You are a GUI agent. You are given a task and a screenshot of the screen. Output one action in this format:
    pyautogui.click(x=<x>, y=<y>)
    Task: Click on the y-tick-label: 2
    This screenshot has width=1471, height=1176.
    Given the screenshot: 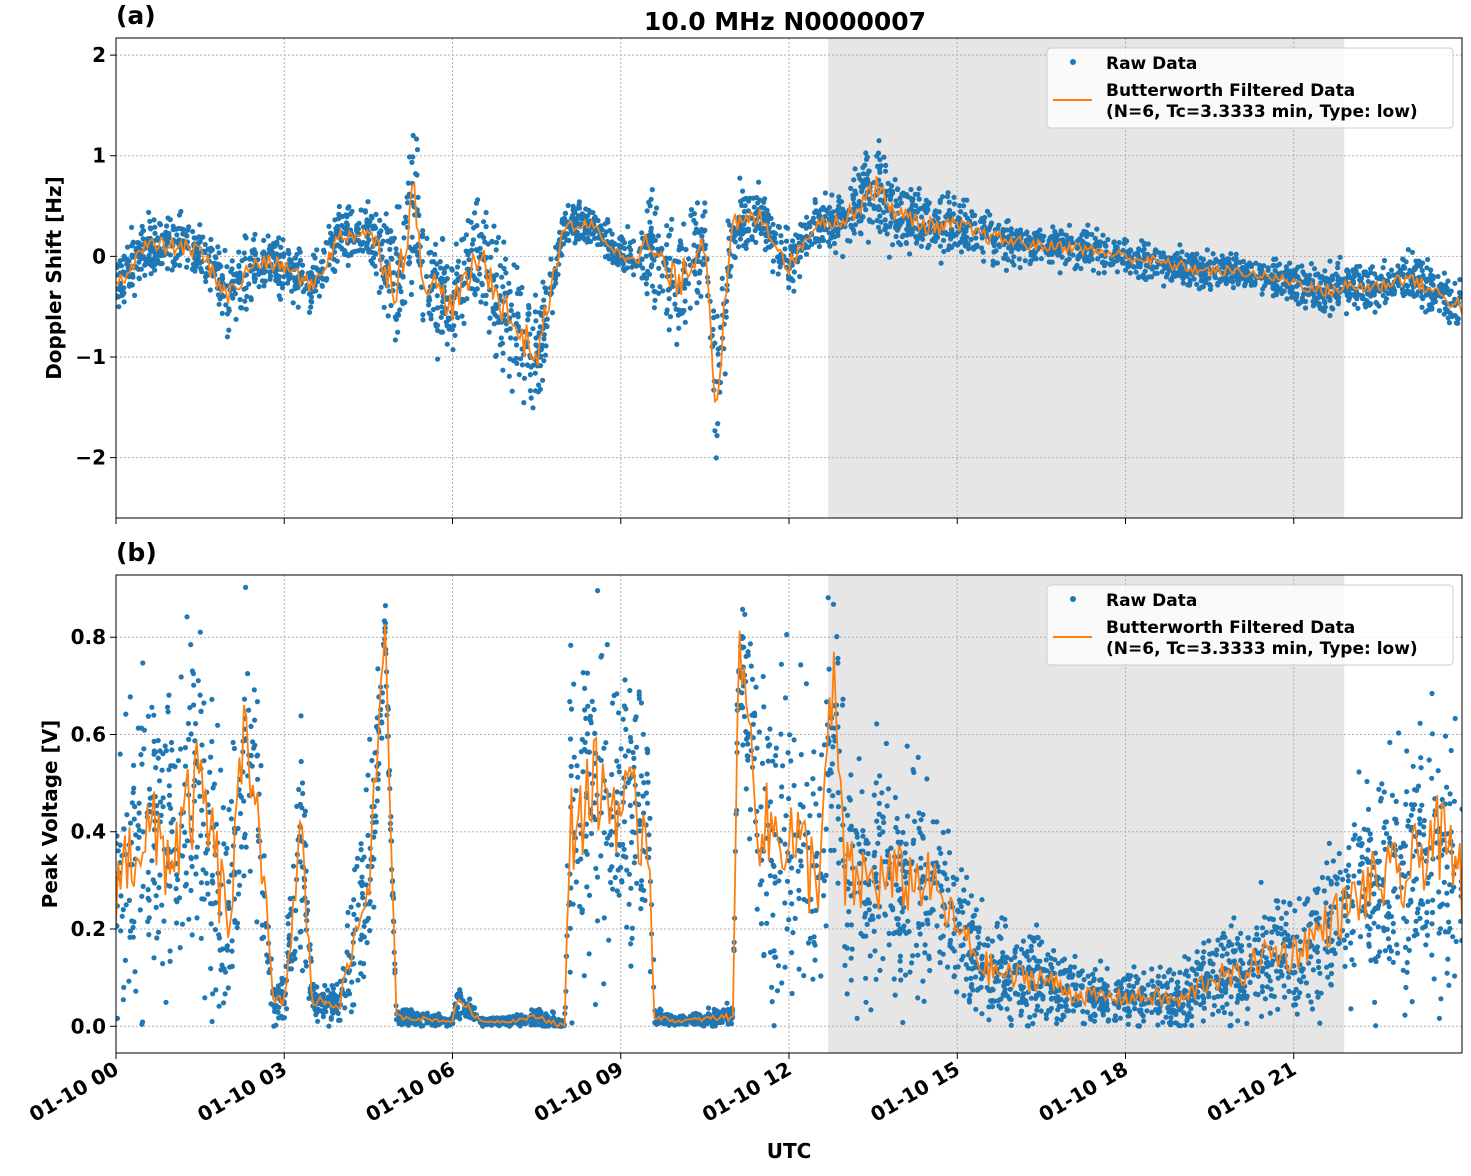 What is the action you would take?
    pyautogui.click(x=99, y=55)
    